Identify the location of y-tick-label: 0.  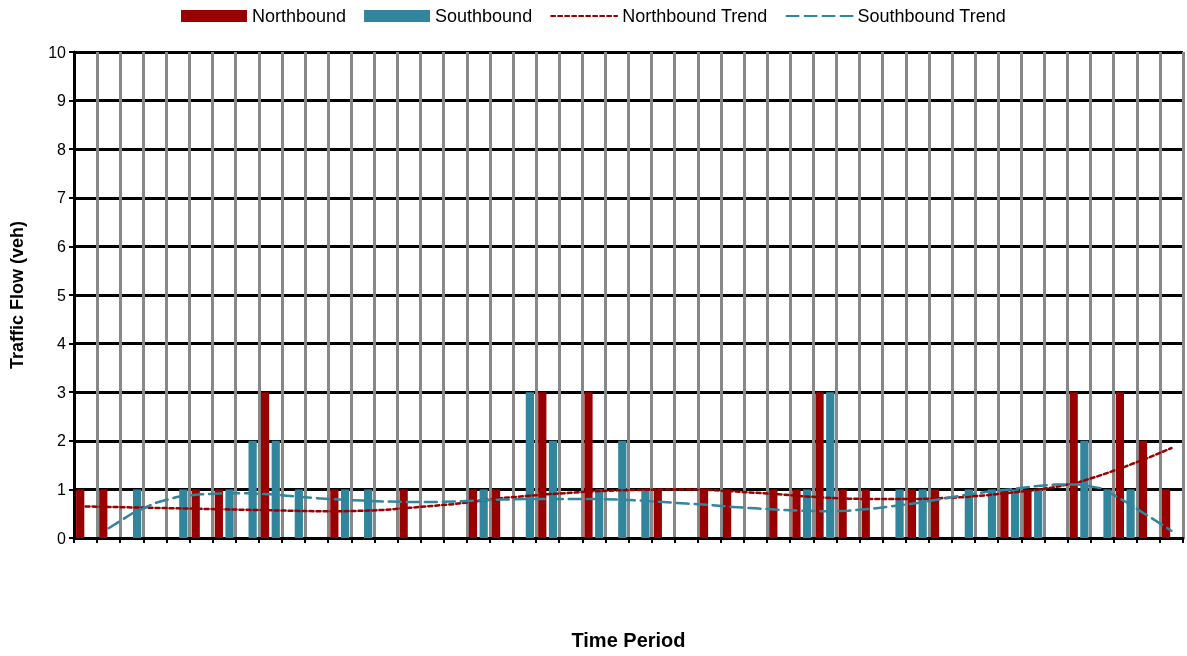
(62, 538).